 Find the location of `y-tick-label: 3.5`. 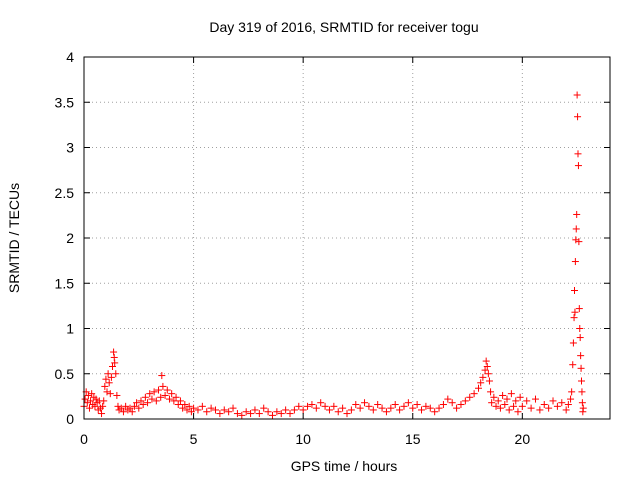

y-tick-label: 3.5 is located at coordinates (65, 102).